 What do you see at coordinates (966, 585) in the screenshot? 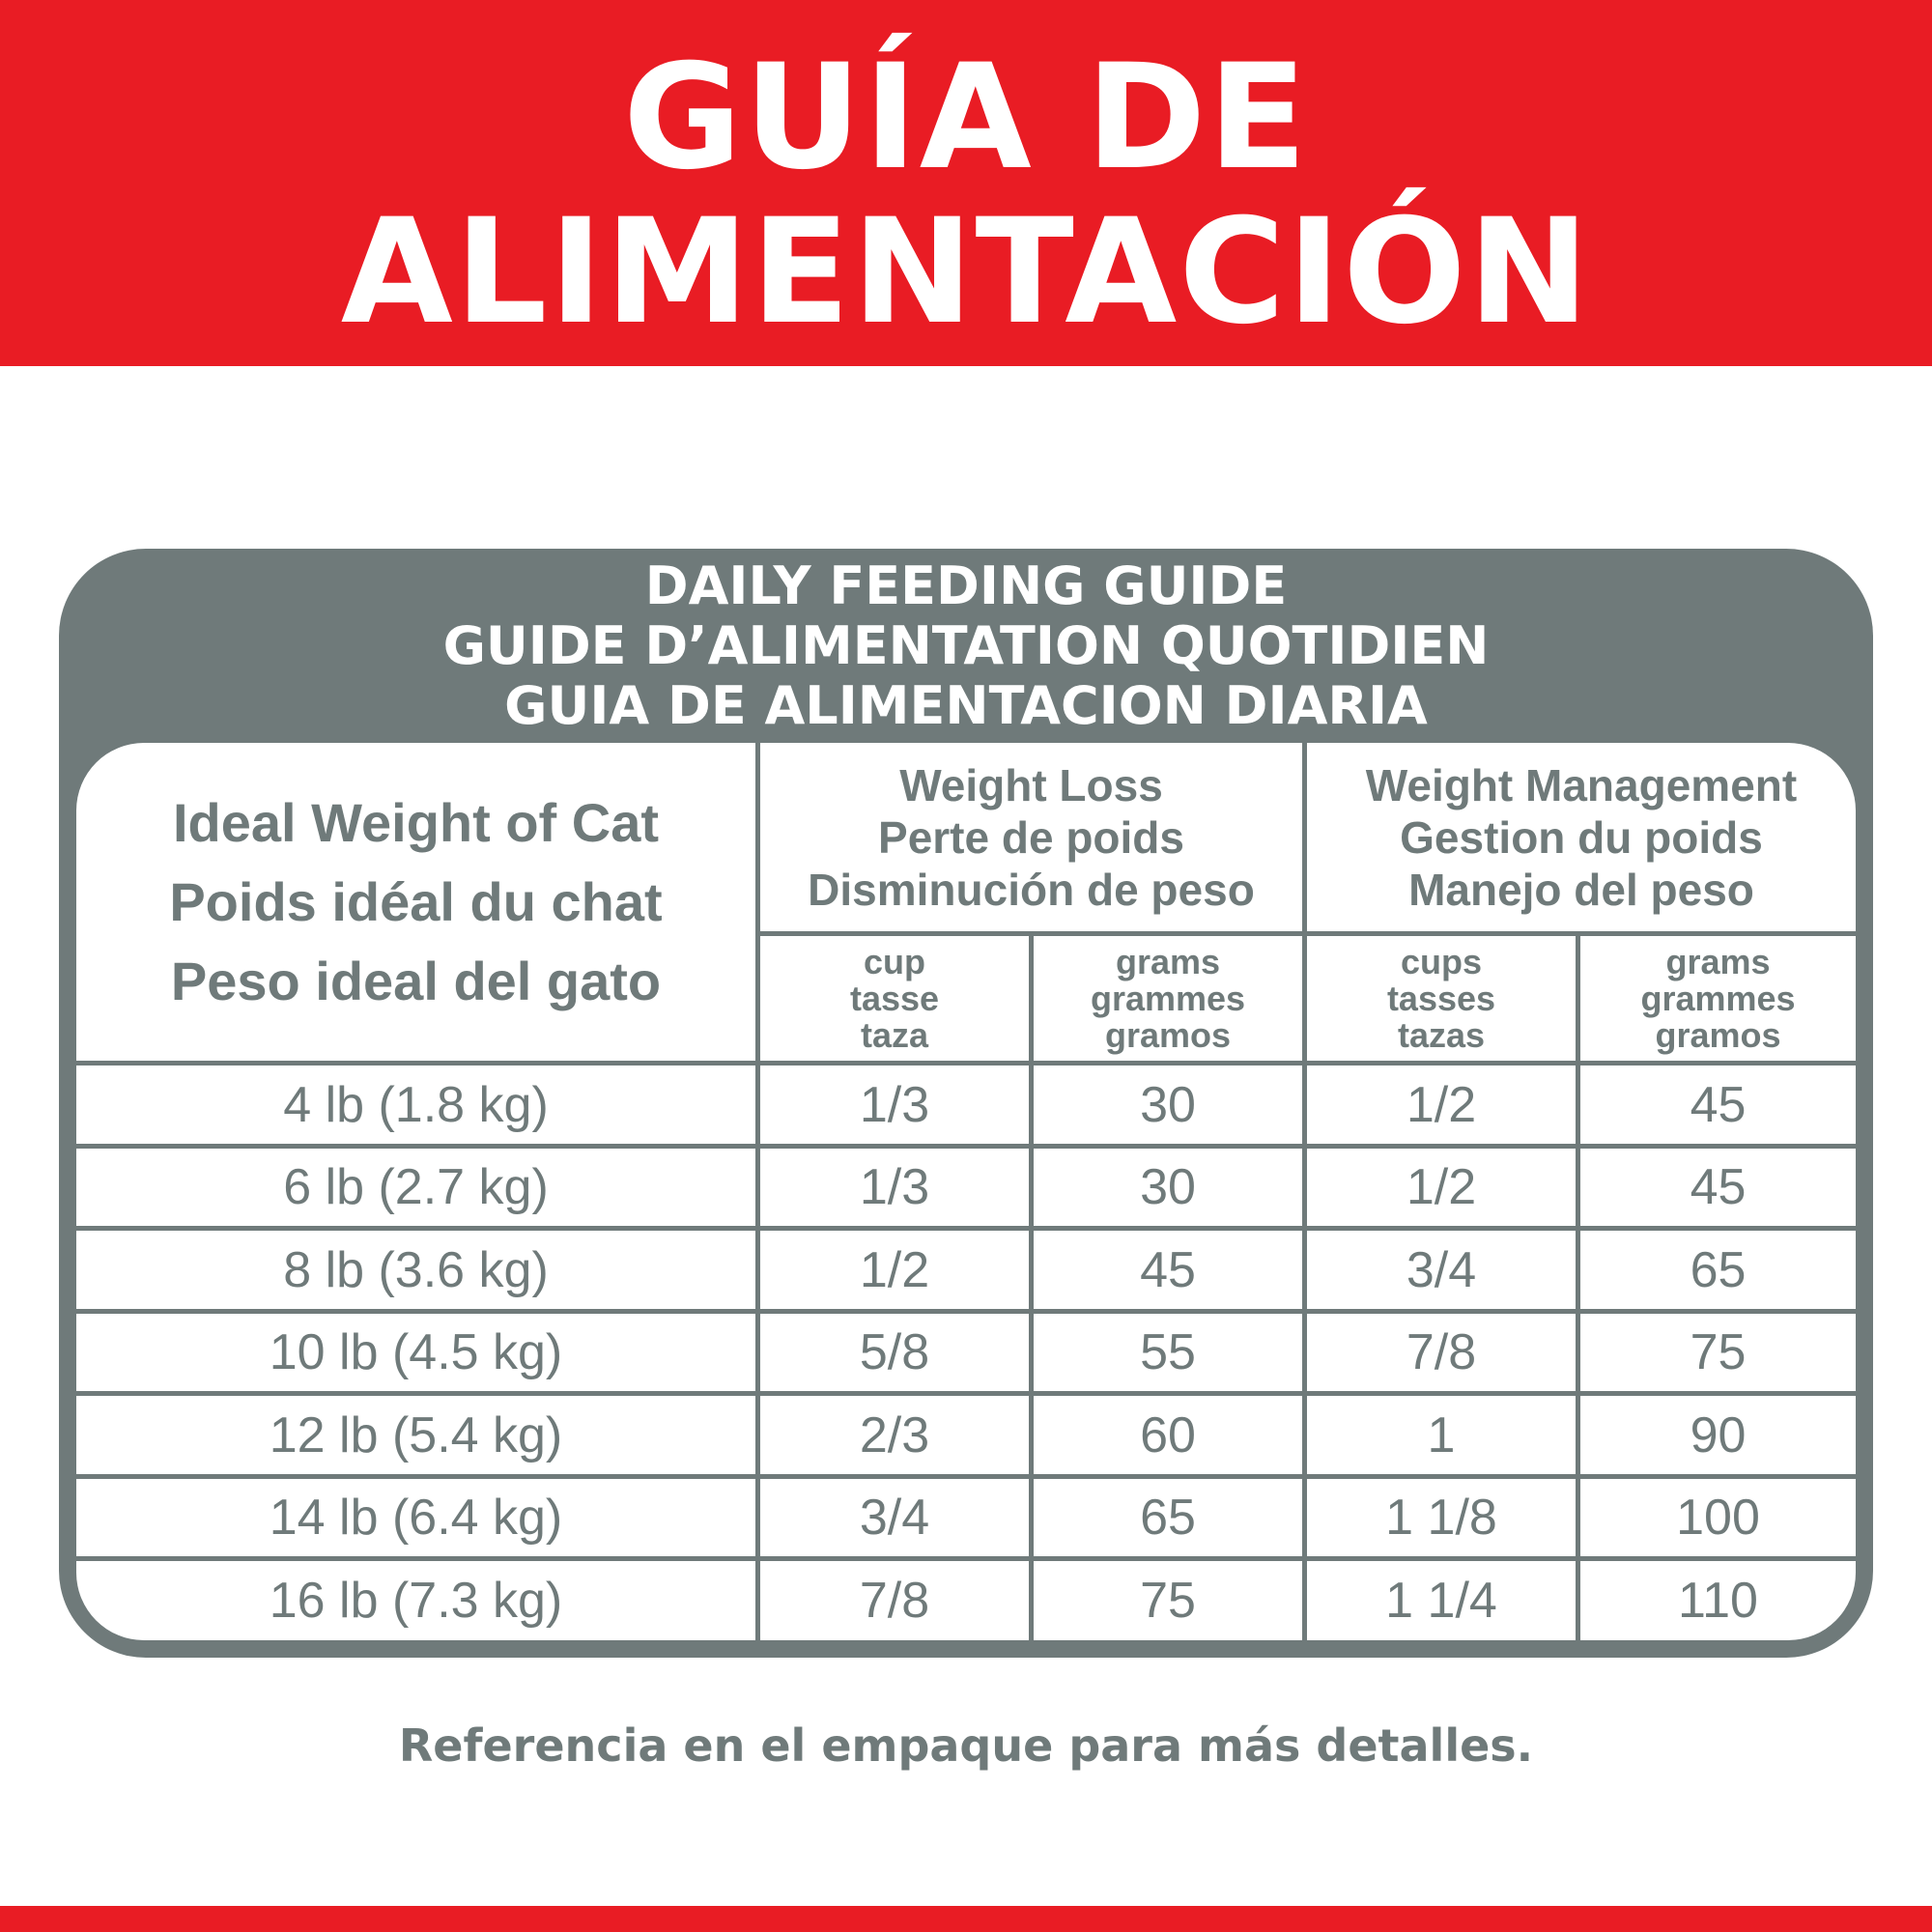
I see `panel-title-en: DAILY FEEDING GUIDE` at bounding box center [966, 585].